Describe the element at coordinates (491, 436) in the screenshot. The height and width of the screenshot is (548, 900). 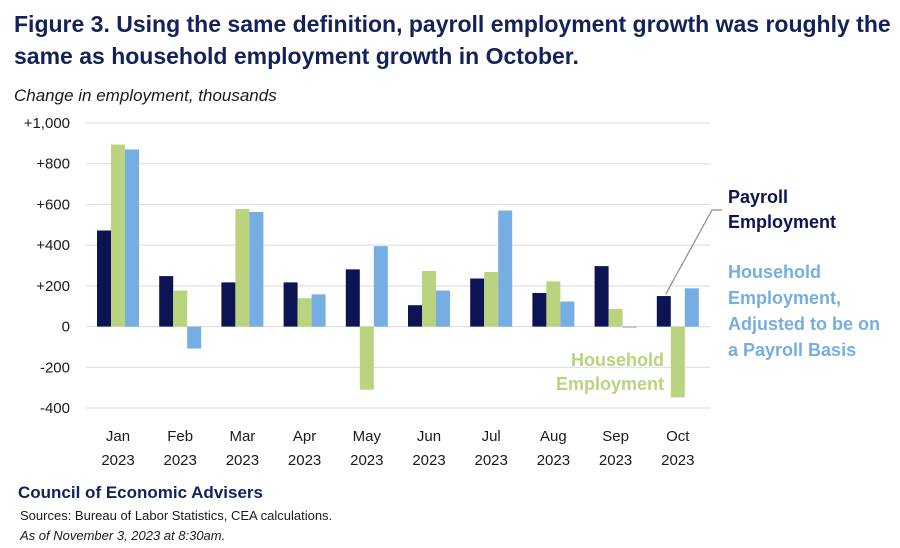
I see `x-tick-label: Jul` at that location.